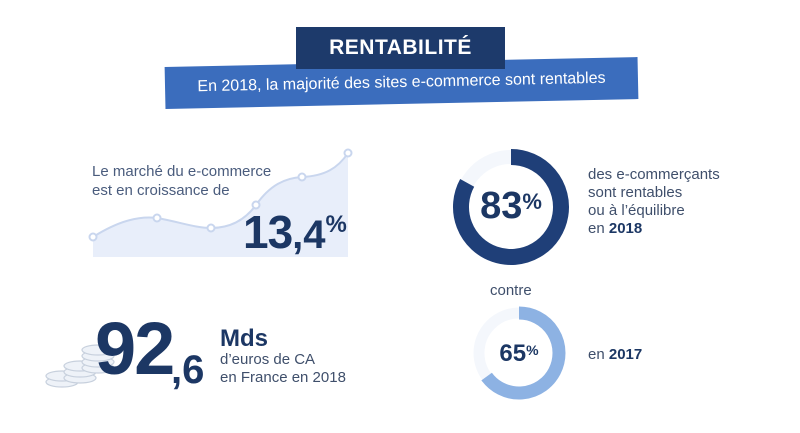 The width and height of the screenshot is (800, 433). I want to click on revenue-int: 92, so click(135, 348).